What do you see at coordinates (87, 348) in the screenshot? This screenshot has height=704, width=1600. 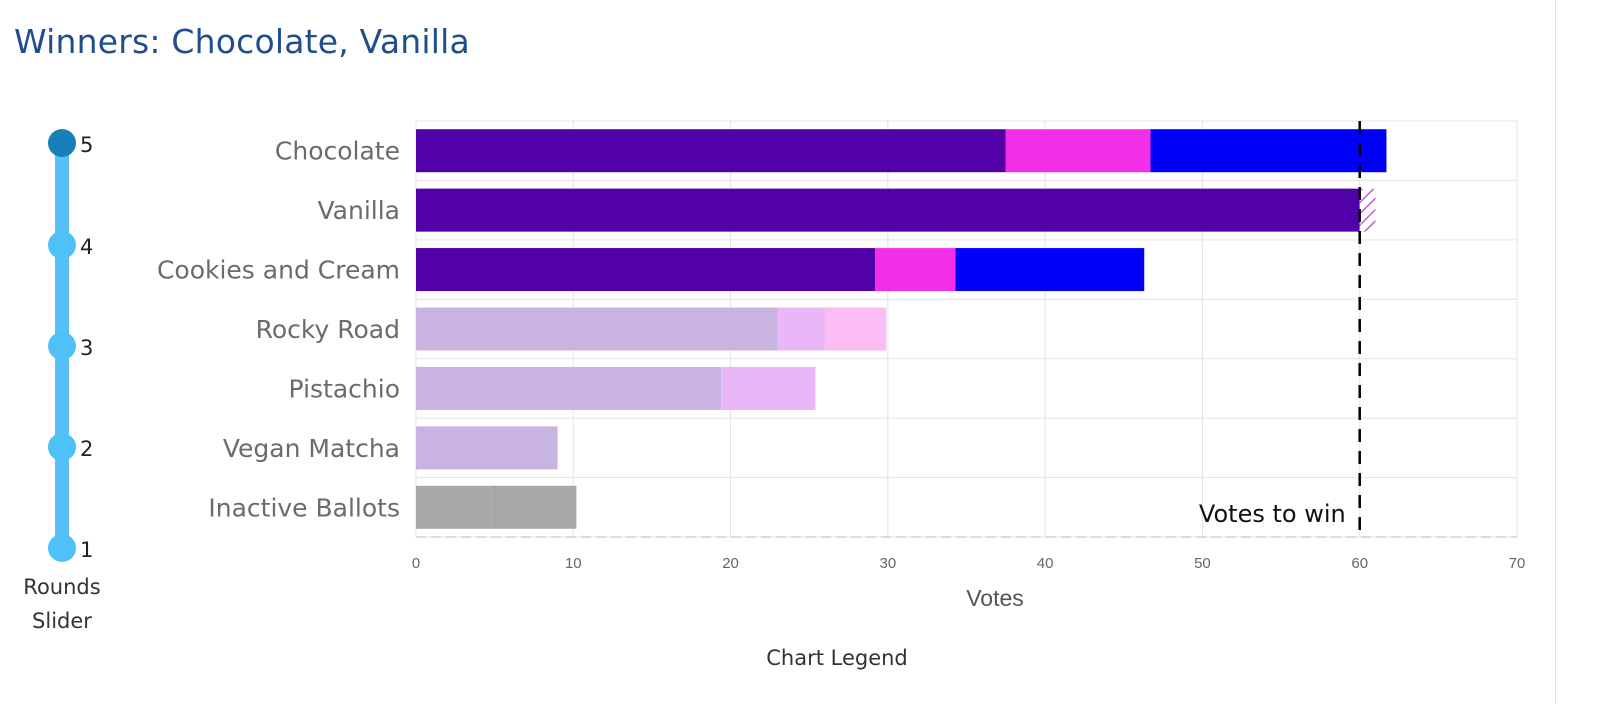 I see `slider-label-3: 3` at bounding box center [87, 348].